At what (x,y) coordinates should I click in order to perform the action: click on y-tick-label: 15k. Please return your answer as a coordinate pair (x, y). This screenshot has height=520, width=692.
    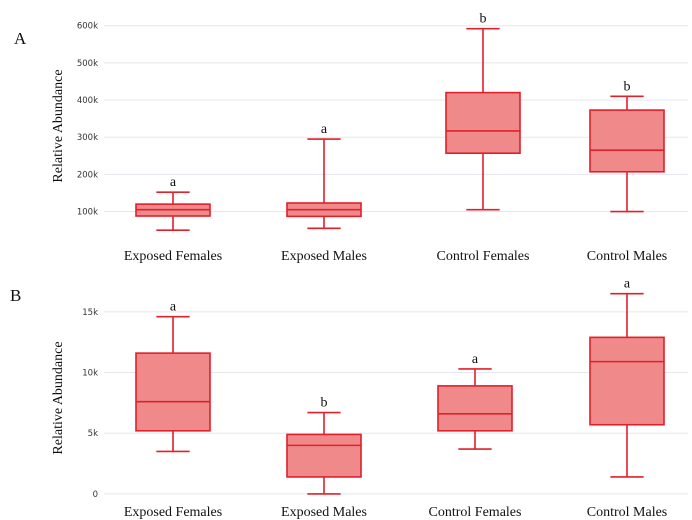
    Looking at the image, I should click on (90, 313).